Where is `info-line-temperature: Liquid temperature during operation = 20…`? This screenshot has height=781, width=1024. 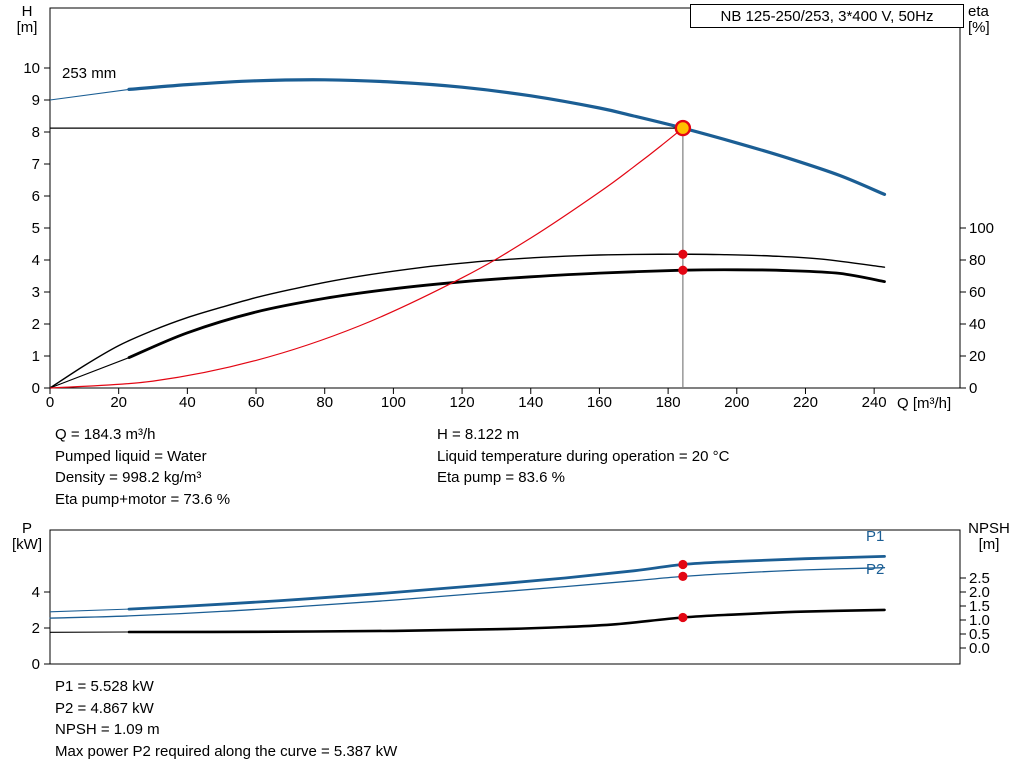 info-line-temperature: Liquid temperature during operation = 20… is located at coordinates (583, 456).